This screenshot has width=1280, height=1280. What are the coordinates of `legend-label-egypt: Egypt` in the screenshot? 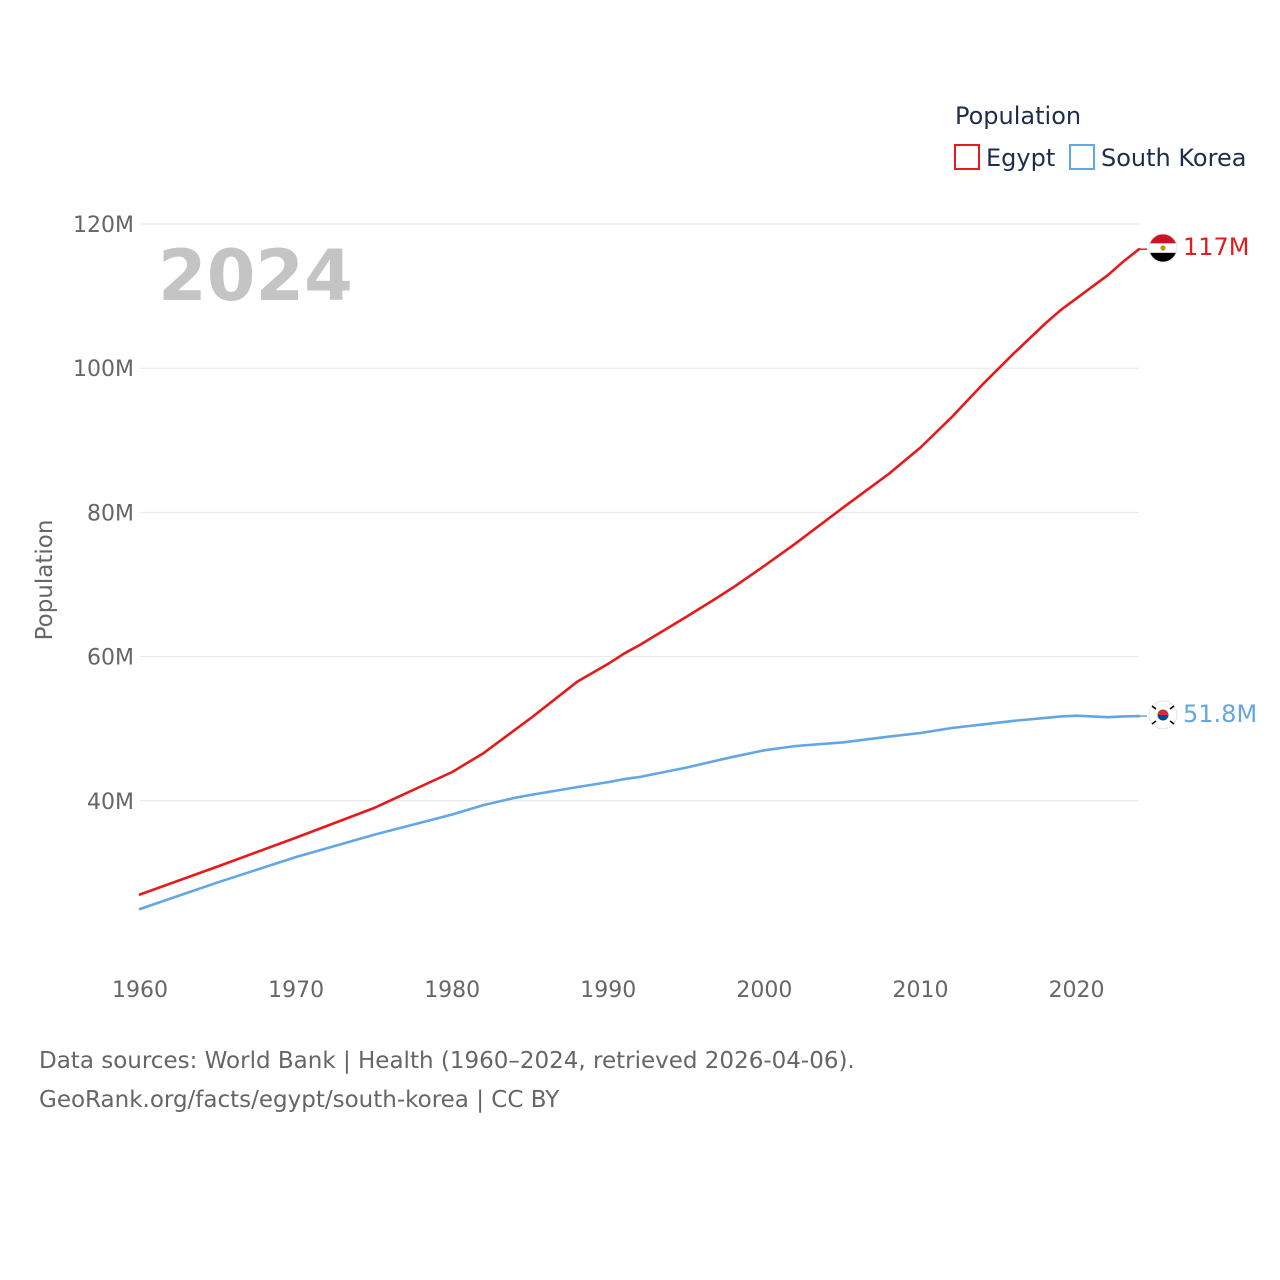 It's located at (1020, 158).